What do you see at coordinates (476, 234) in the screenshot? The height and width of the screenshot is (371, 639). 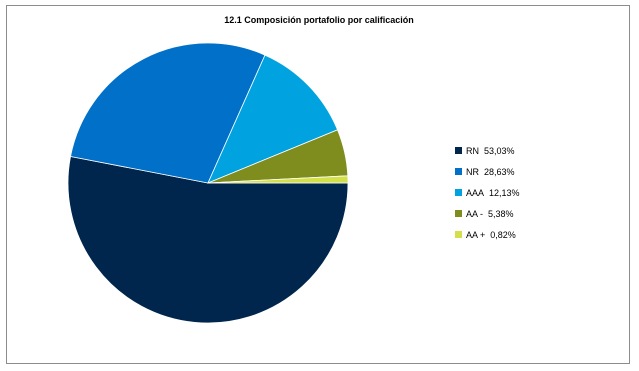 I see `legend-label: AA +` at bounding box center [476, 234].